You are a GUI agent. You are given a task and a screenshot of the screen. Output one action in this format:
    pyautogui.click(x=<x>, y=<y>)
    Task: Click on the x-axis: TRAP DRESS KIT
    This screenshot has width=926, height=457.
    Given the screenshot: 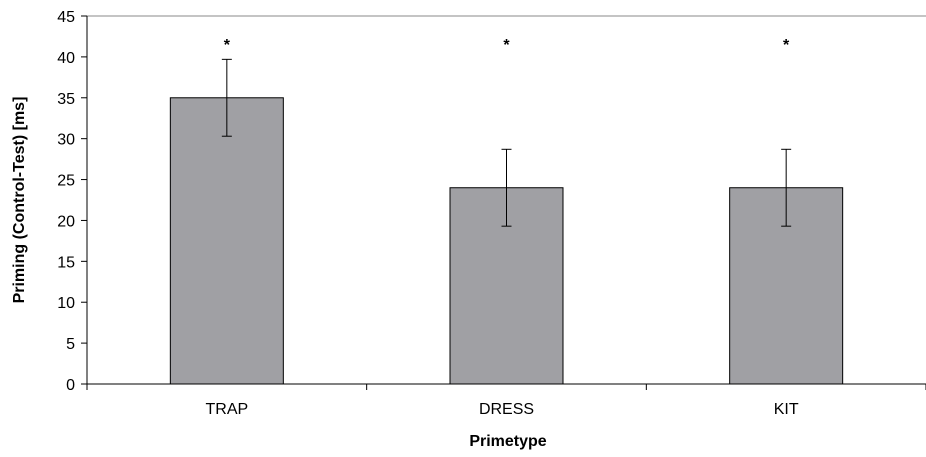 What is the action you would take?
    pyautogui.click(x=506, y=400)
    